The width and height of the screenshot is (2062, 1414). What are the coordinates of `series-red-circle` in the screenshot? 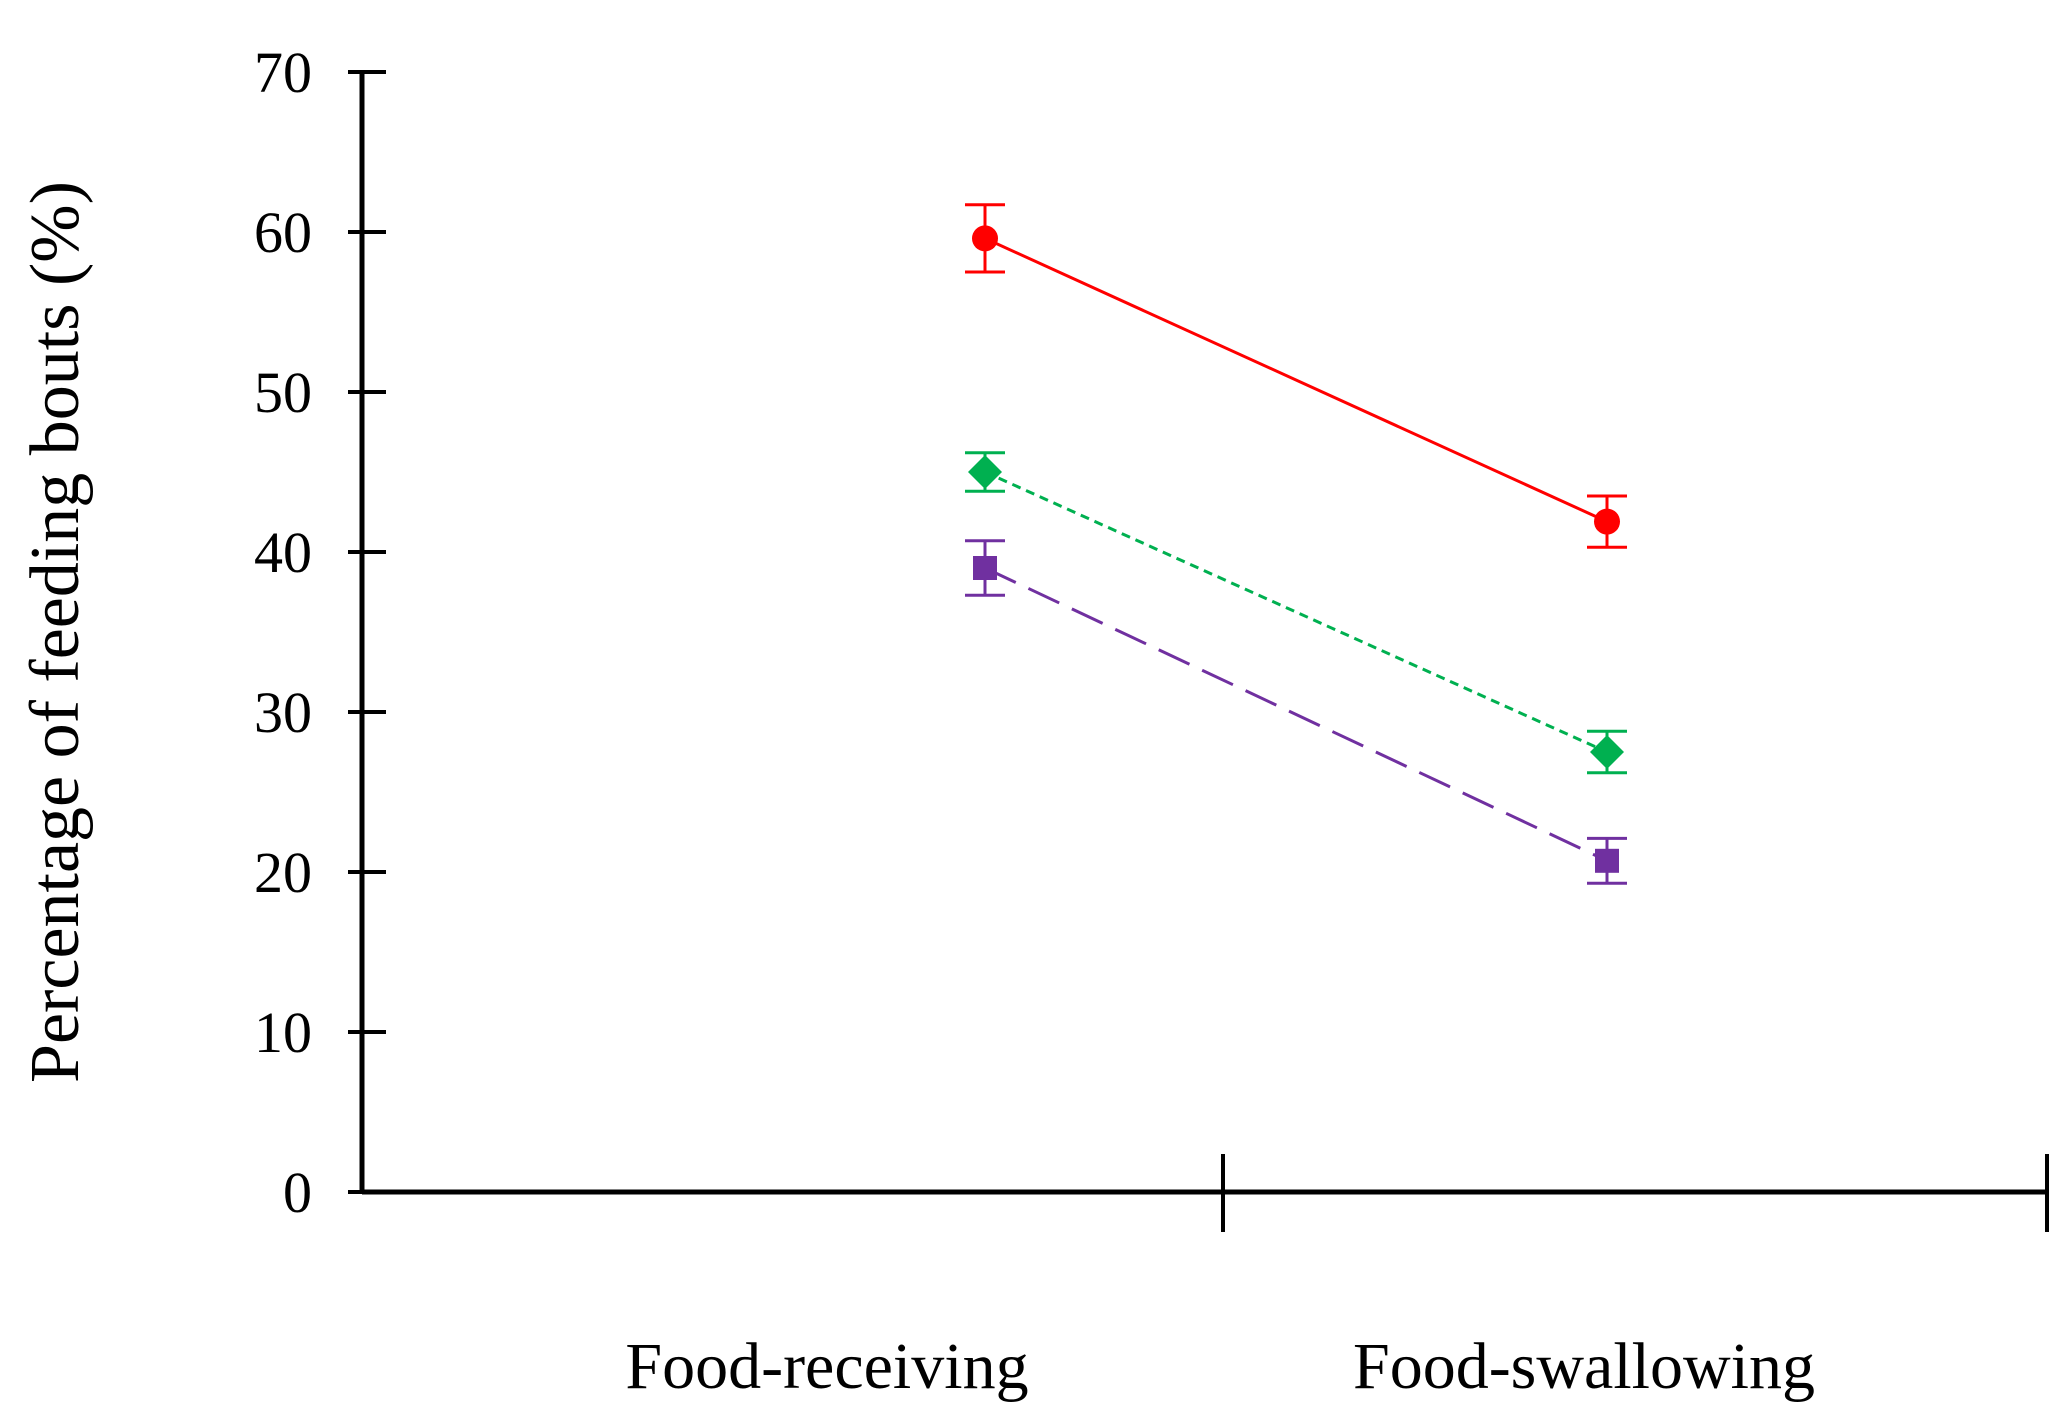 It's located at (1296, 376).